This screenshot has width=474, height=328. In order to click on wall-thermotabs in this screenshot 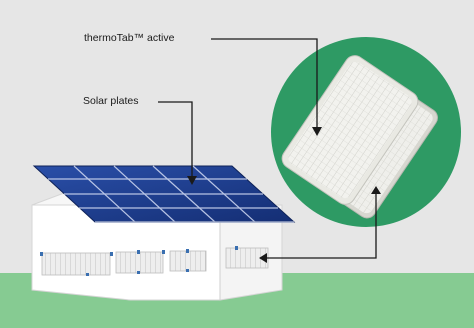, I will do `click(154, 261)`.